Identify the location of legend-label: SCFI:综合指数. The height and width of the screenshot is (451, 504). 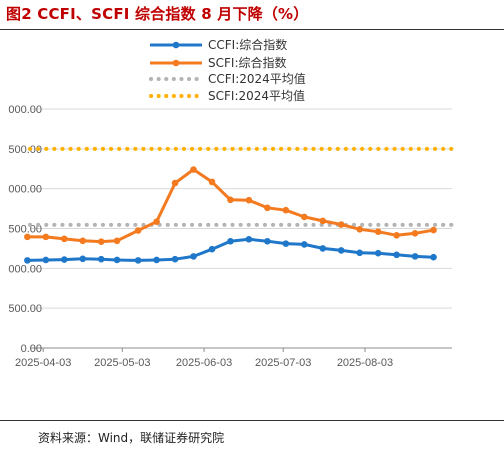
(247, 62).